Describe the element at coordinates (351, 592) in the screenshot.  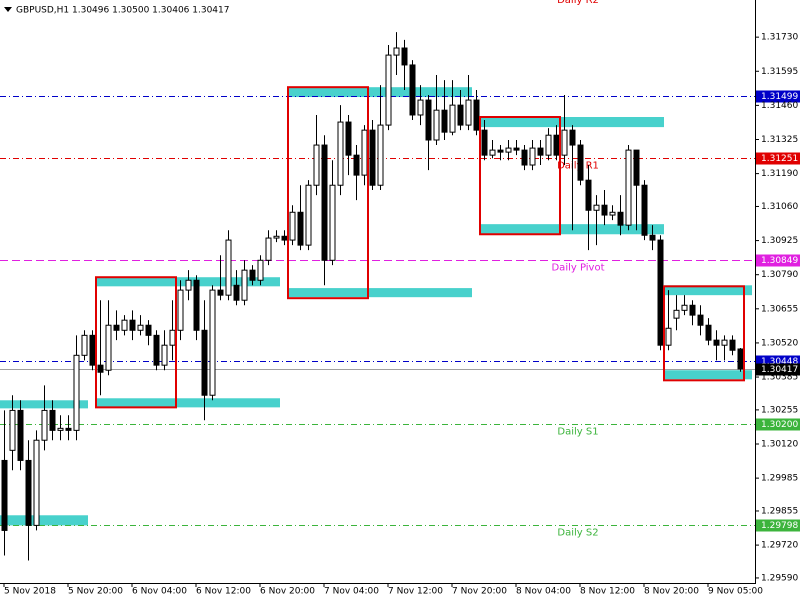
I see `x-tick-label: 7 Nov 04:00` at that location.